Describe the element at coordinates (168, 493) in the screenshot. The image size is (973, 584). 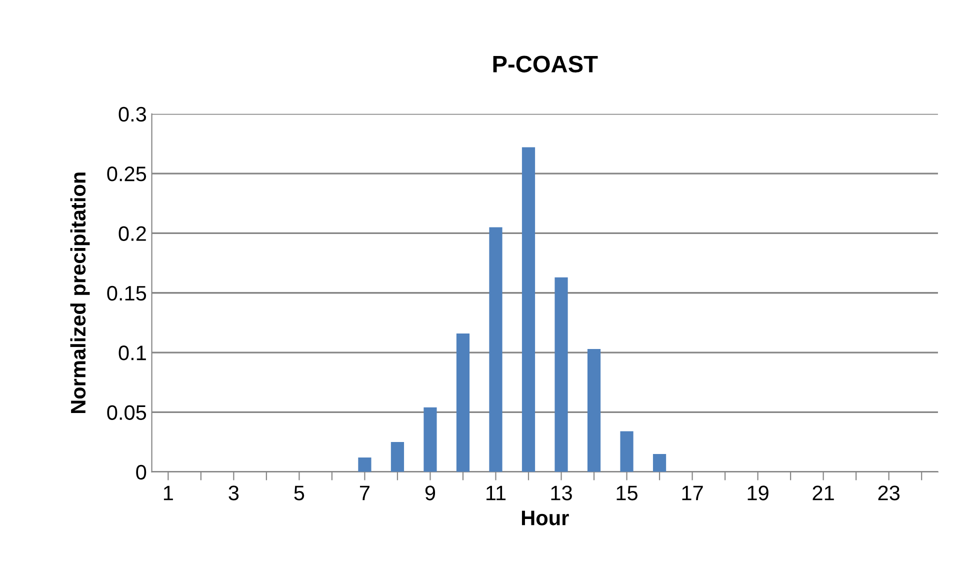
I see `x-tick-label: 1` at that location.